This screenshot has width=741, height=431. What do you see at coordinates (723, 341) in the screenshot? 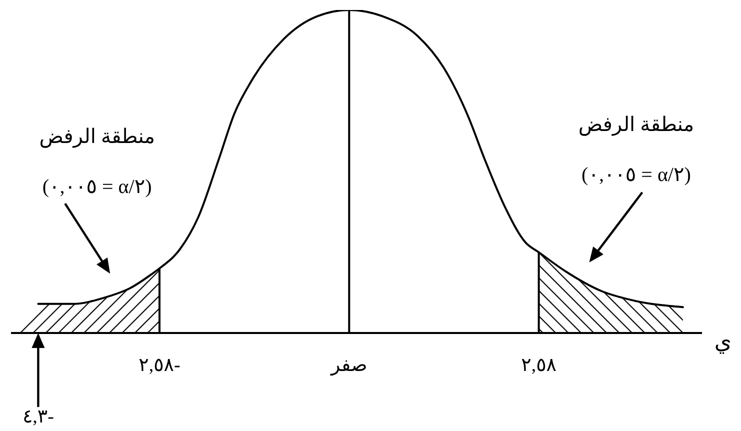
I see `x-axis-title: ي` at bounding box center [723, 341].